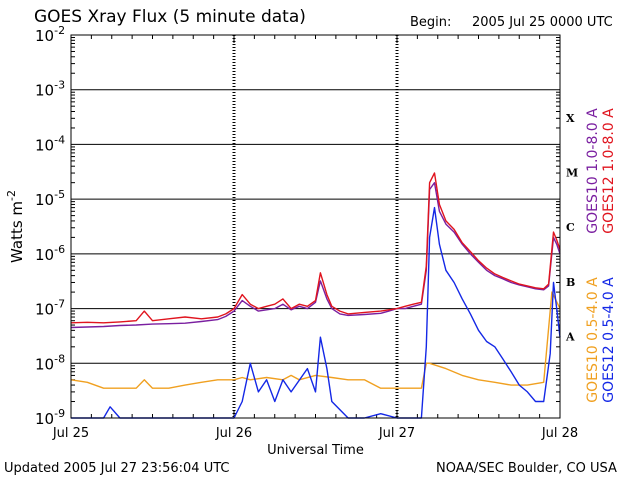  What do you see at coordinates (50, 198) in the screenshot?
I see `y-tick-label: 10⁻⁵` at bounding box center [50, 198].